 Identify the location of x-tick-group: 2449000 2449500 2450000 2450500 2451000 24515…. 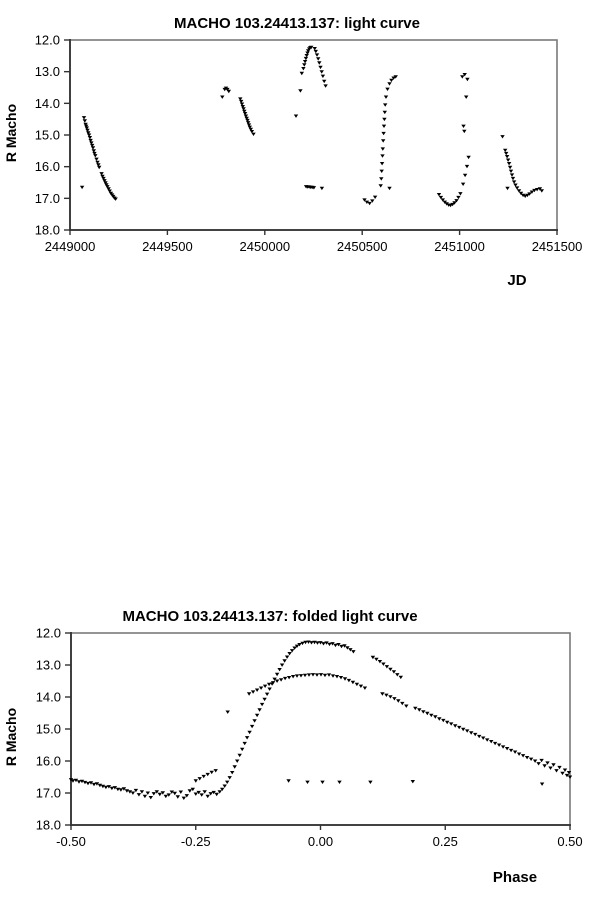
(314, 242).